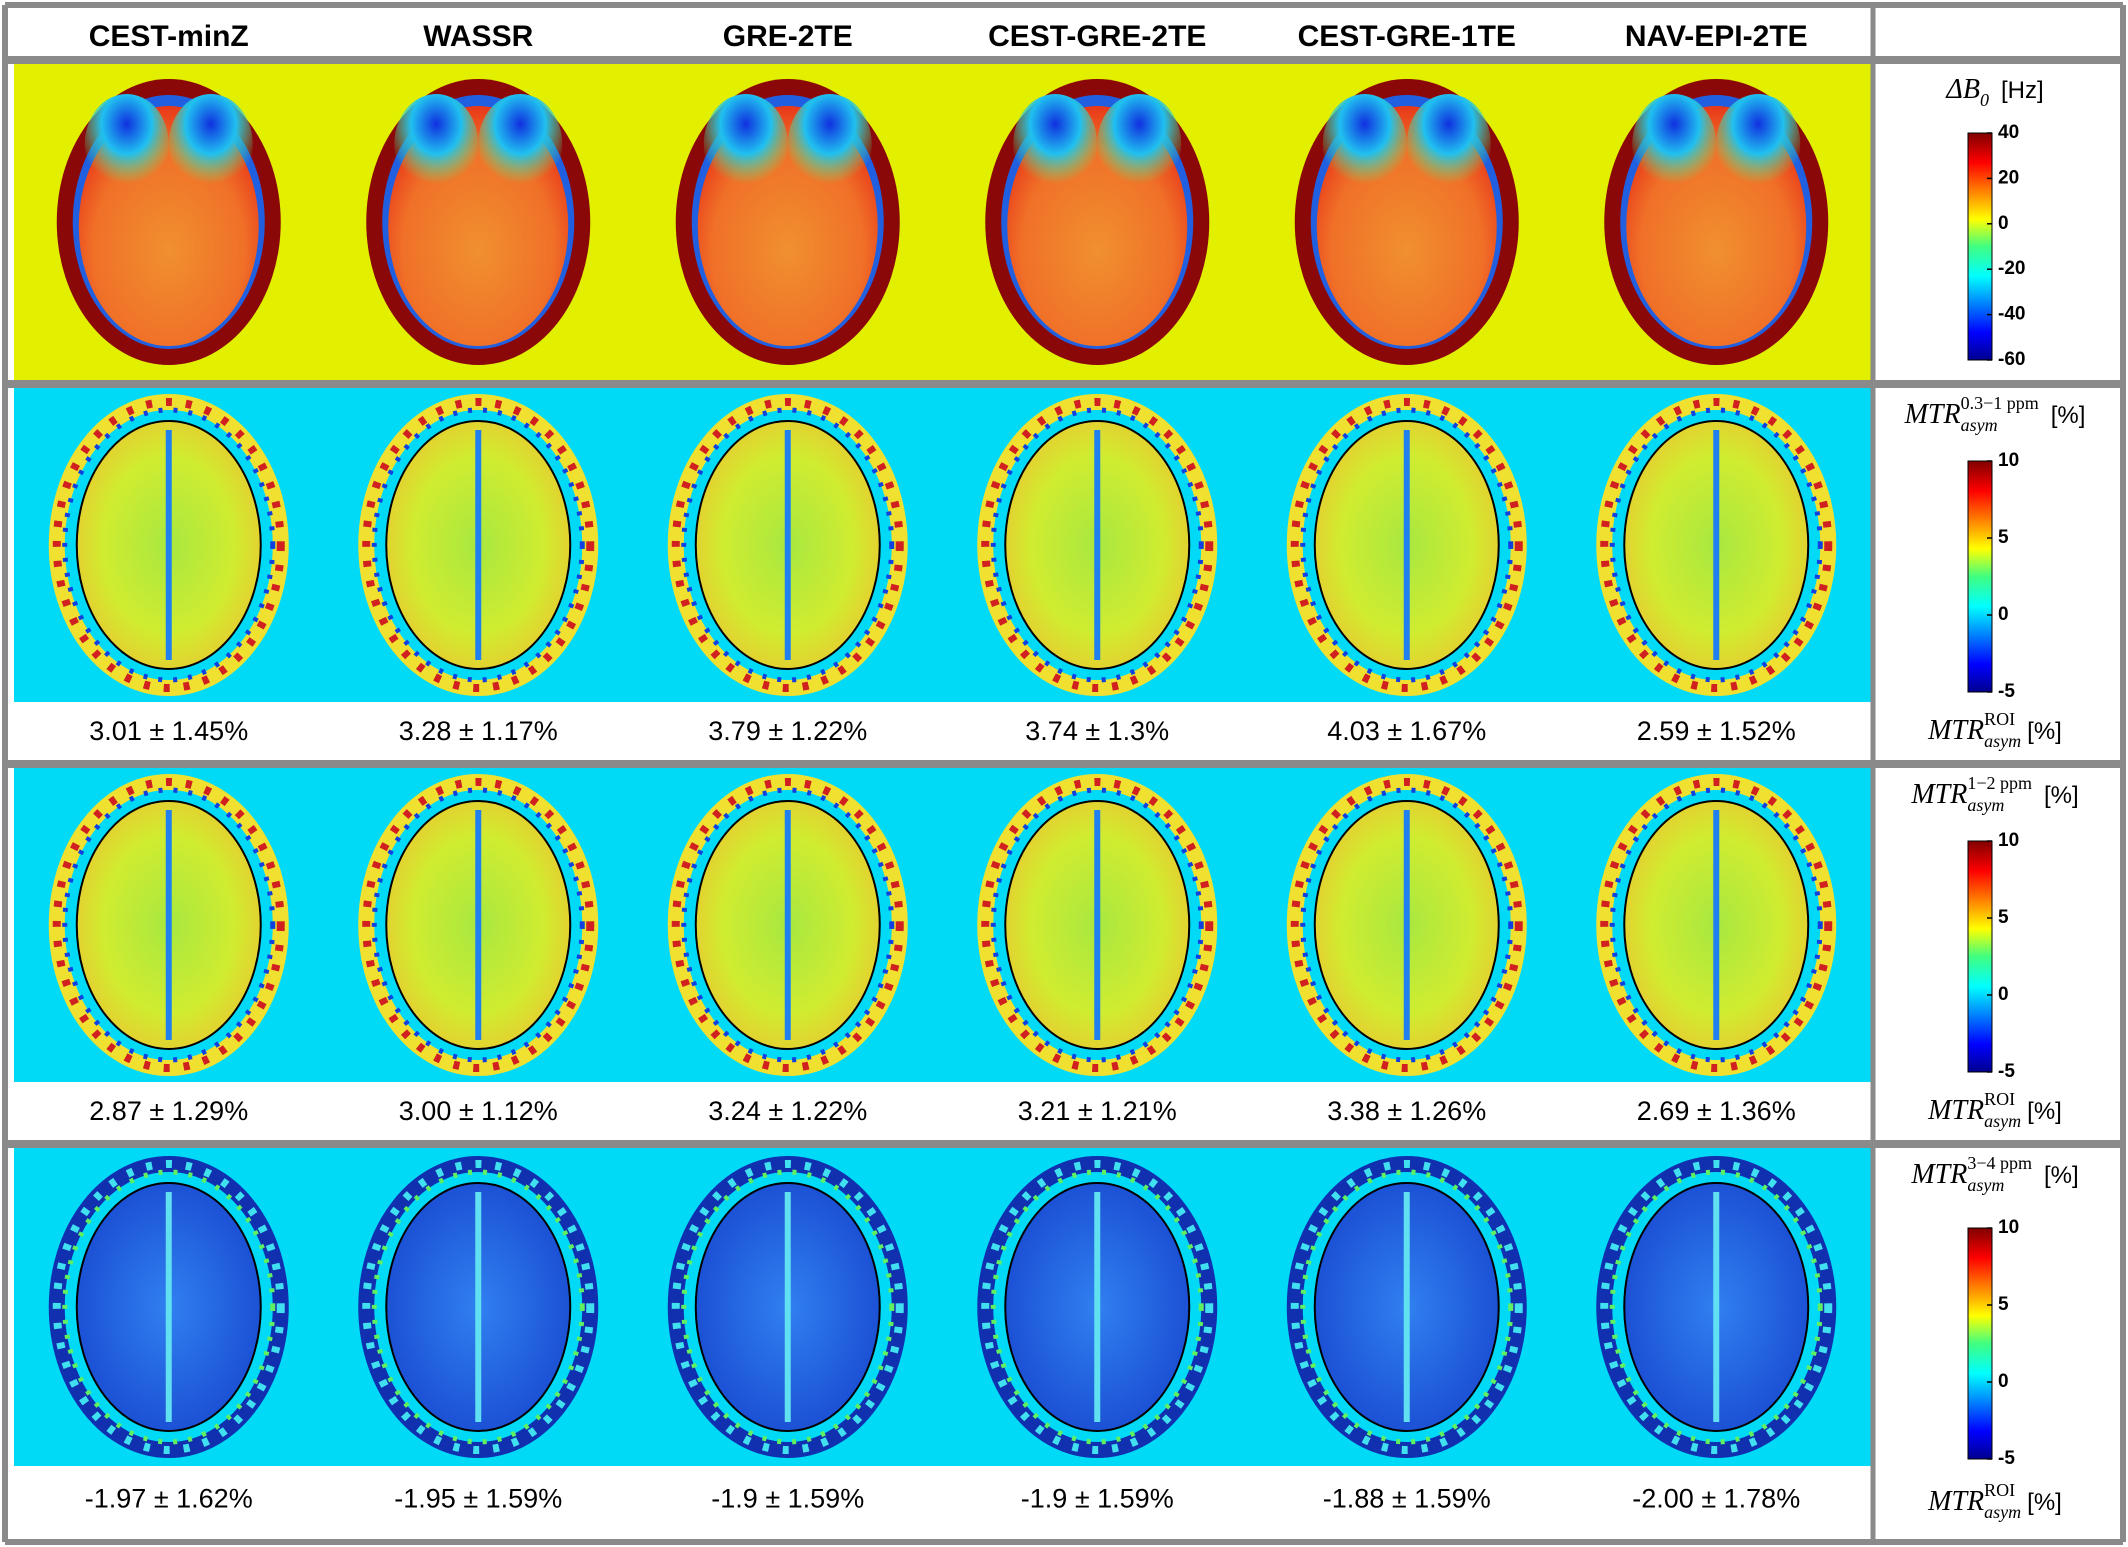 The image size is (2128, 1547). Describe the element at coordinates (1406, 1111) in the screenshot. I see `roi-value: 3.38 ± 1.26%` at that location.